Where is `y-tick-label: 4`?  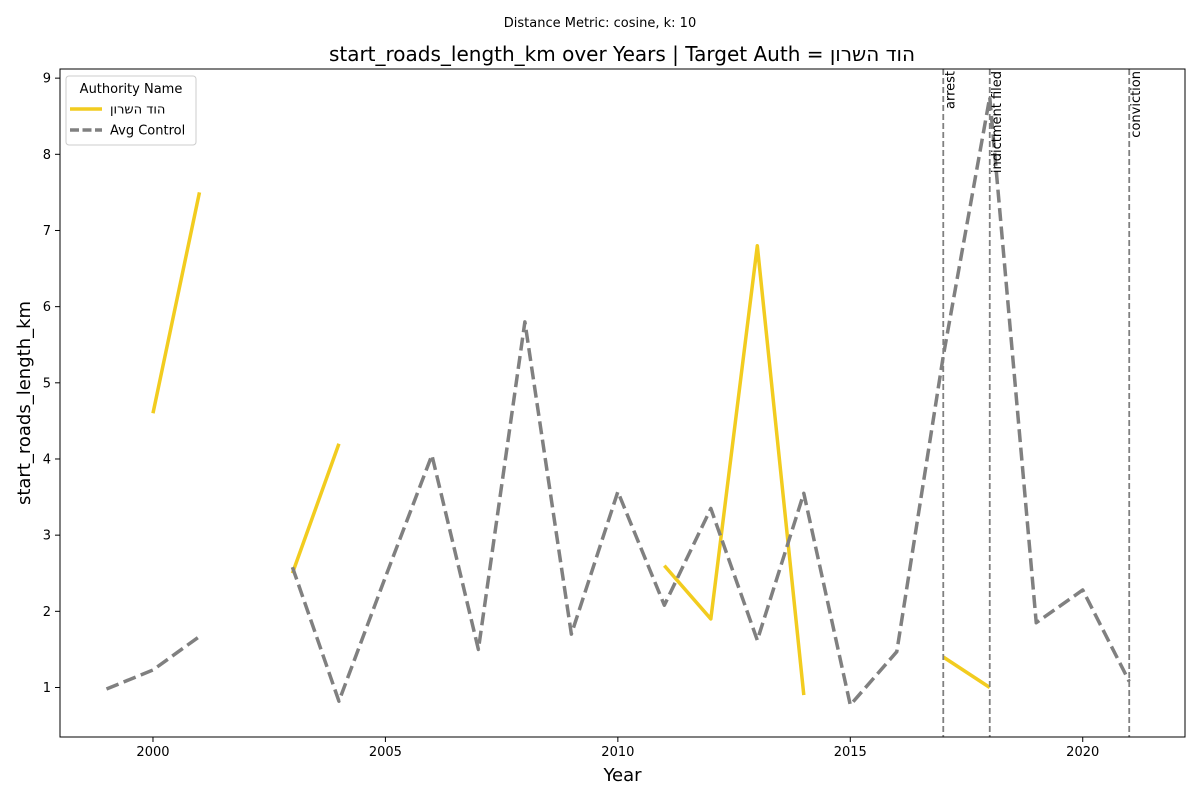 y-tick-label: 4 is located at coordinates (47, 459).